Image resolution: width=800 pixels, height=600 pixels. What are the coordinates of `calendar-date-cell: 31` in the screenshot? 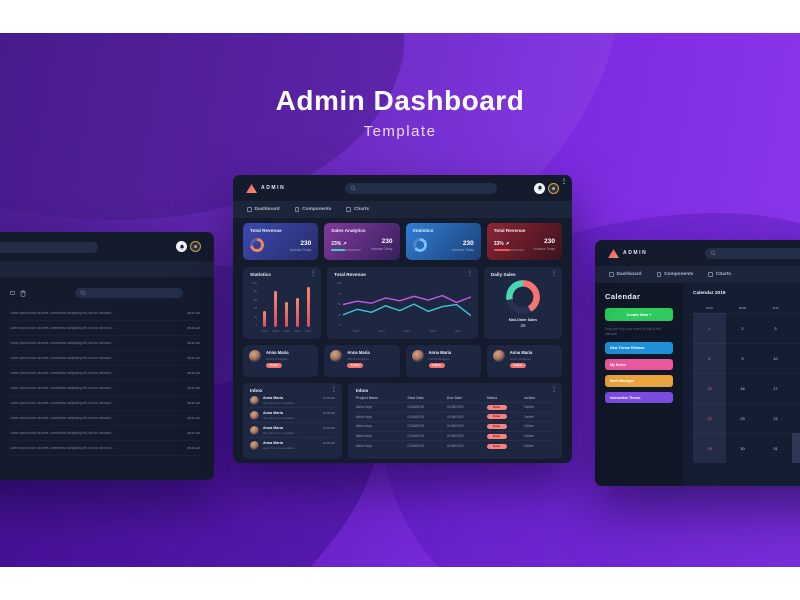 It's located at (775, 448).